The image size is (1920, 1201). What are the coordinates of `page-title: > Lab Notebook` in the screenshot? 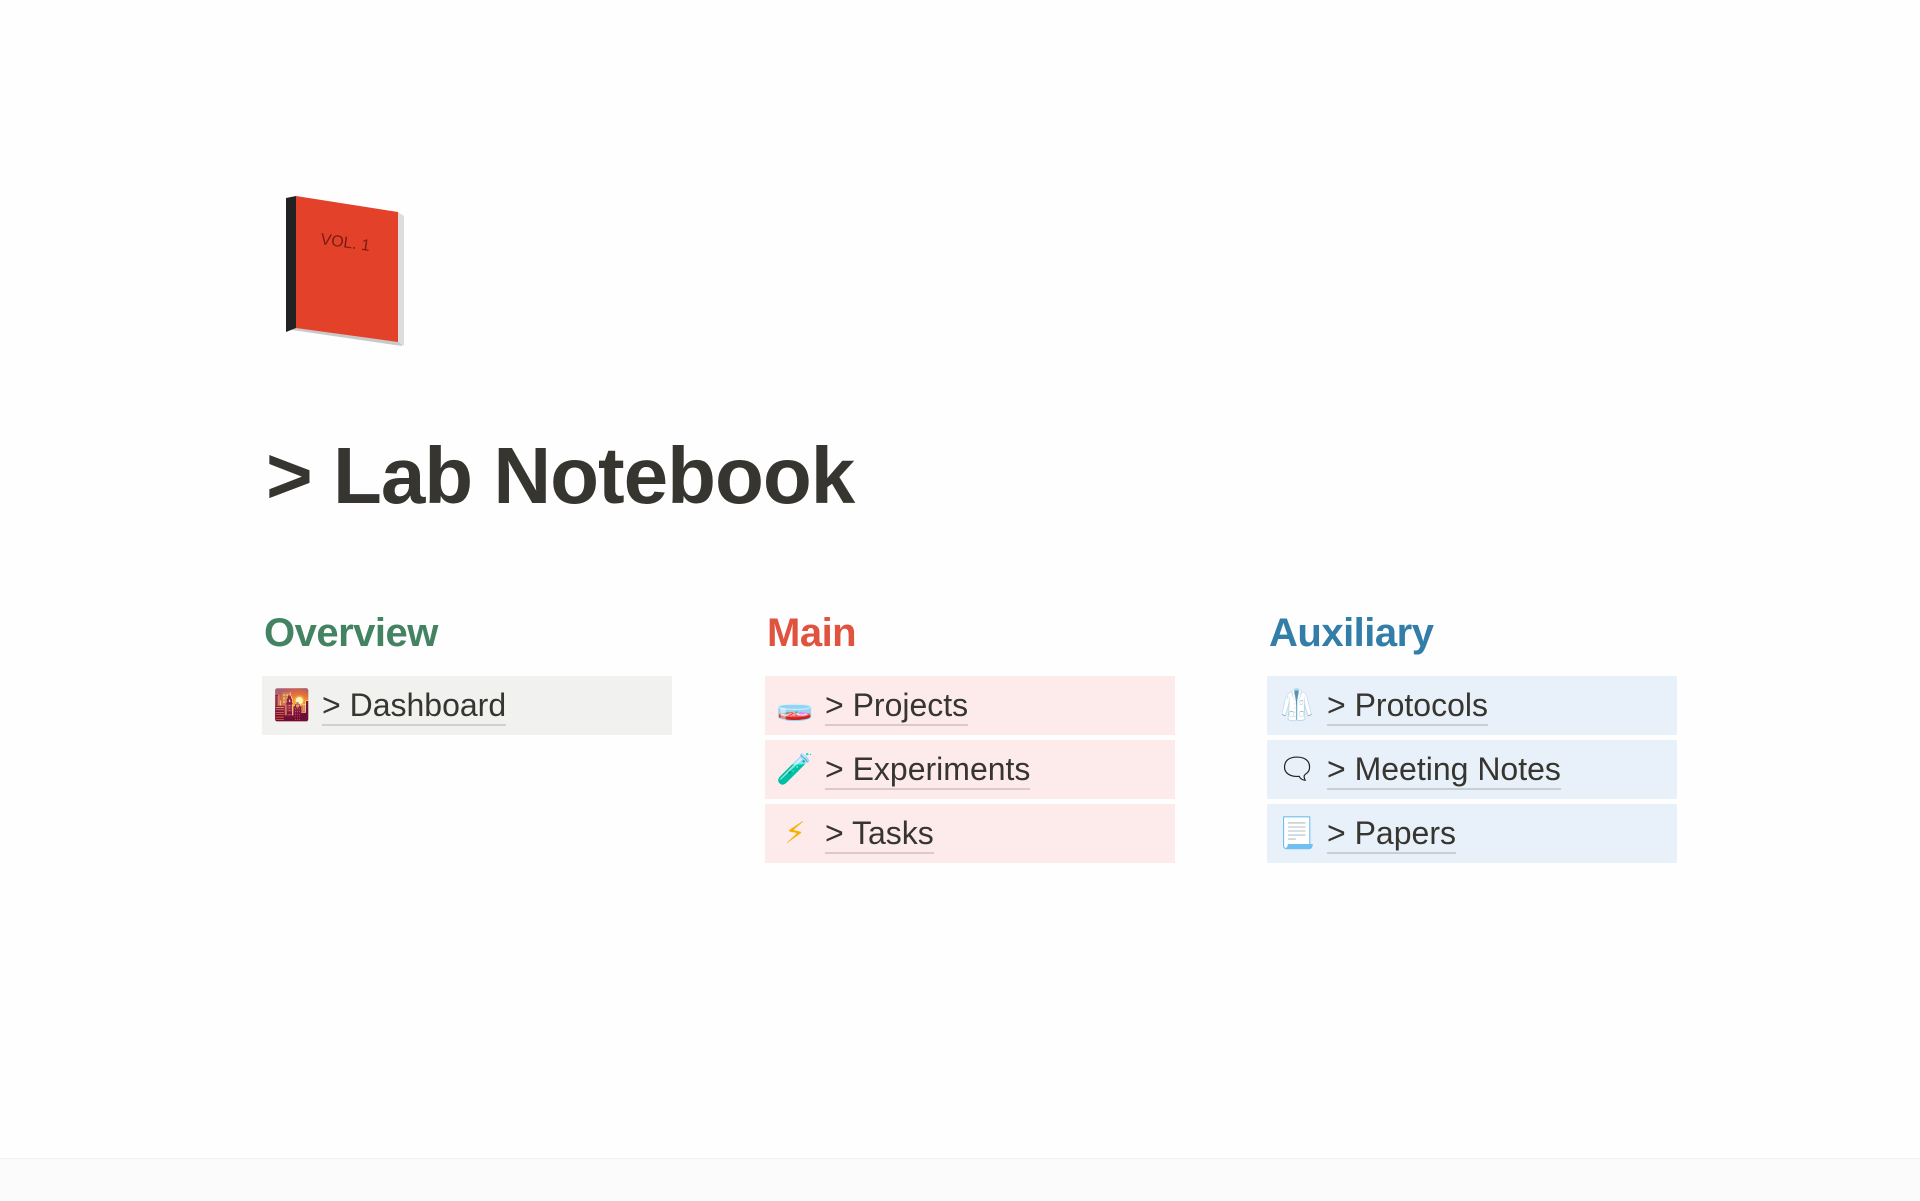 It's located at (560, 475).